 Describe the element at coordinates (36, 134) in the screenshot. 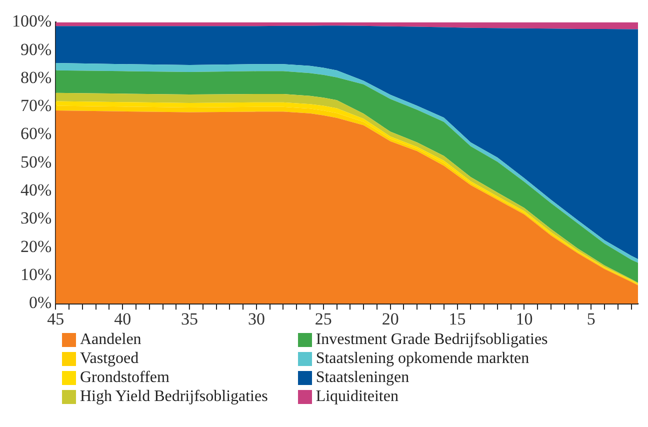

I see `y-tick-label: 60%` at that location.